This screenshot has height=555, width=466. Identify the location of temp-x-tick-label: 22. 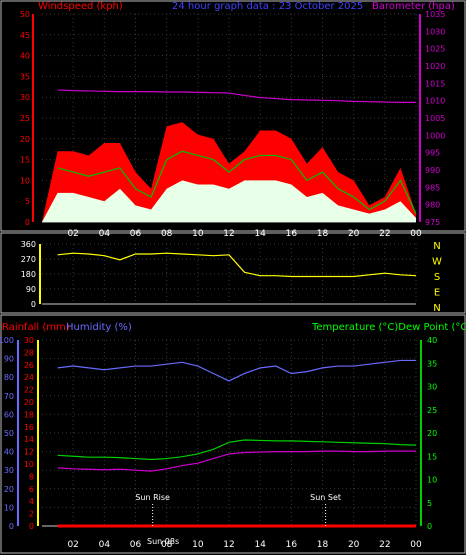
(384, 545).